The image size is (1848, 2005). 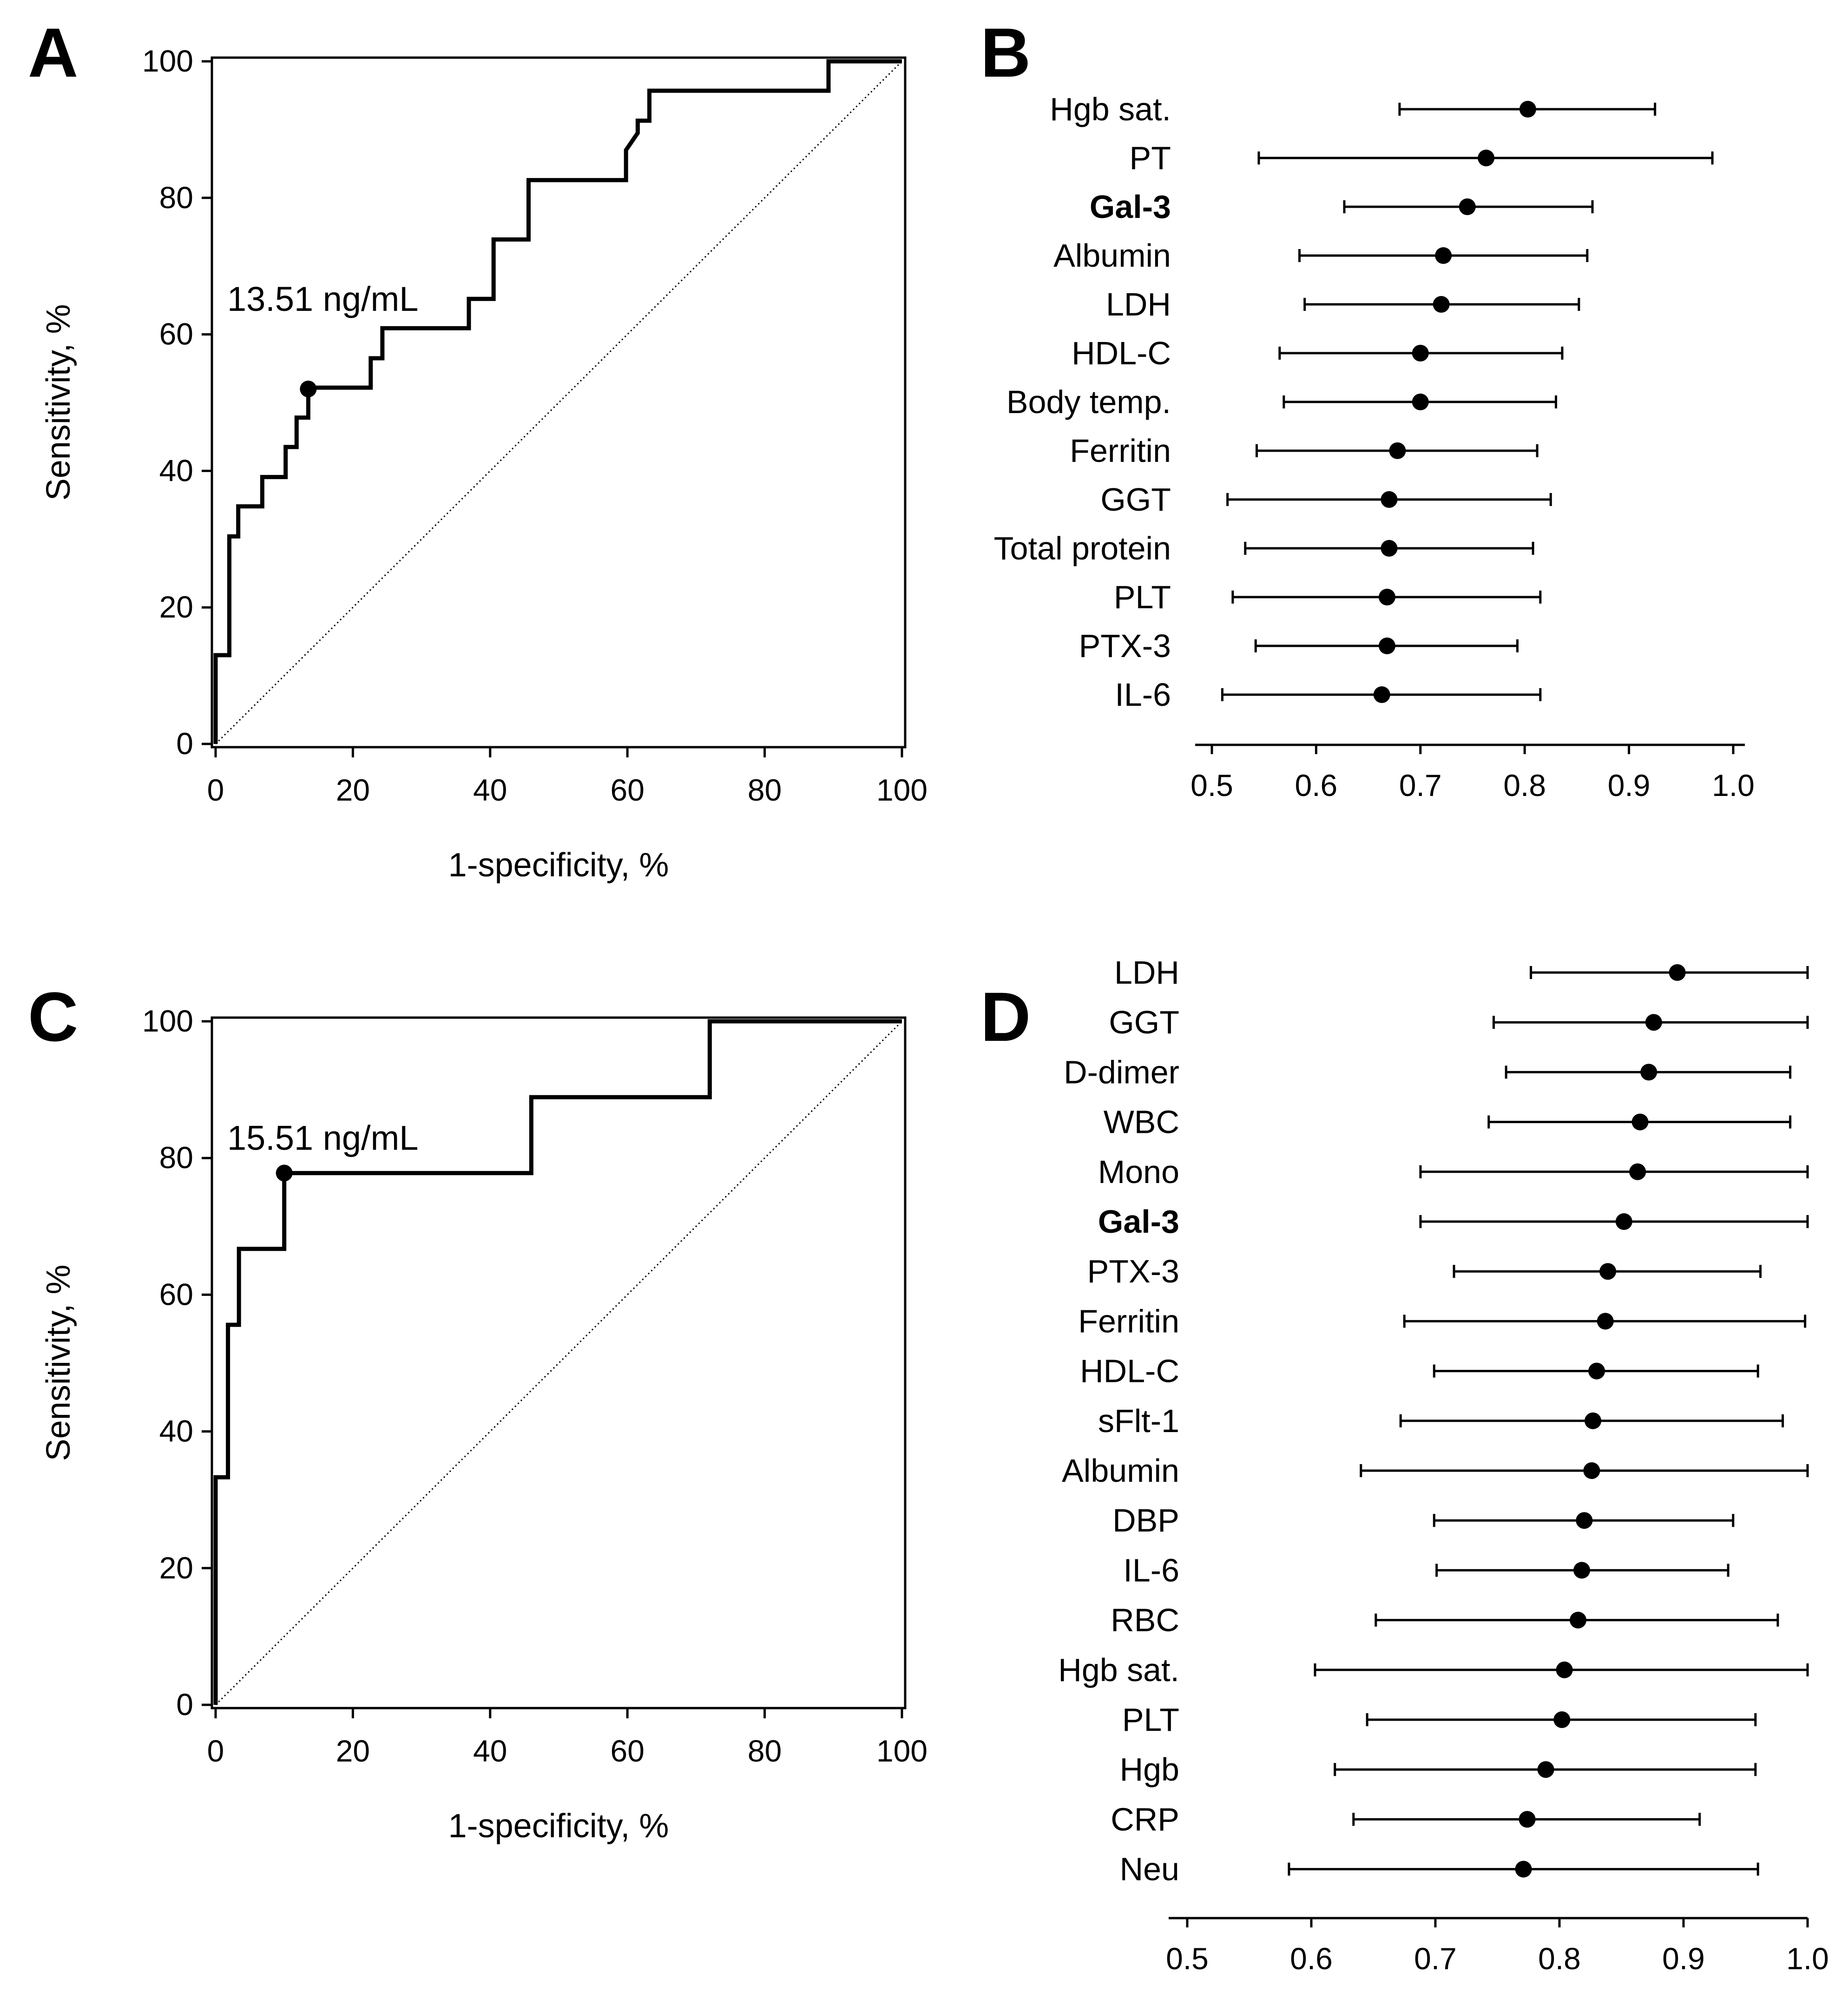 What do you see at coordinates (1145, 1520) in the screenshot?
I see `forest-row-label: DBP` at bounding box center [1145, 1520].